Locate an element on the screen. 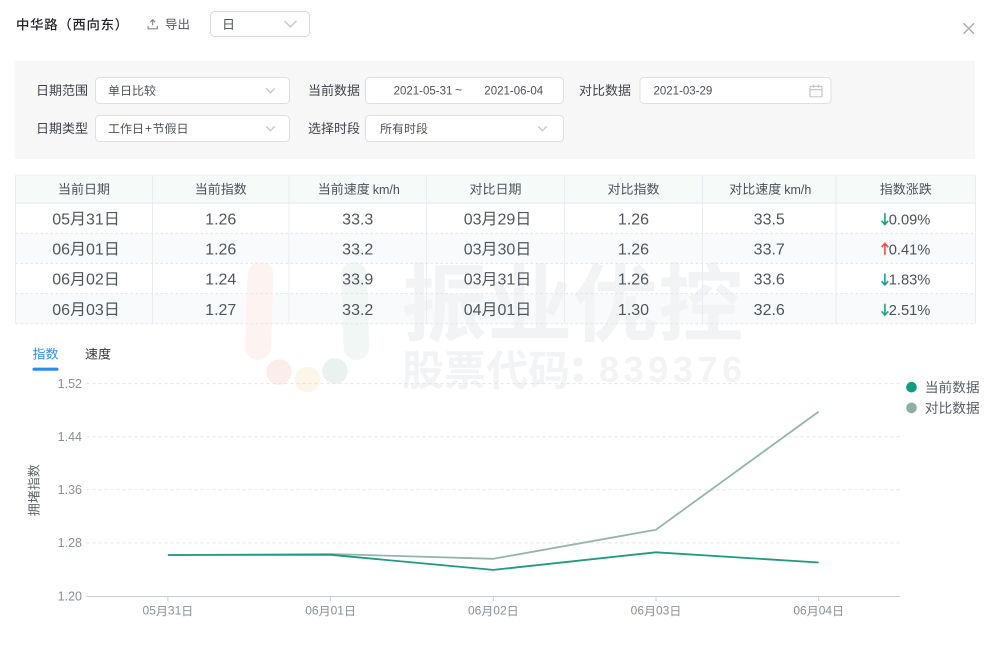 This screenshot has height=657, width=990. svg-text: 33.3 is located at coordinates (357, 219).